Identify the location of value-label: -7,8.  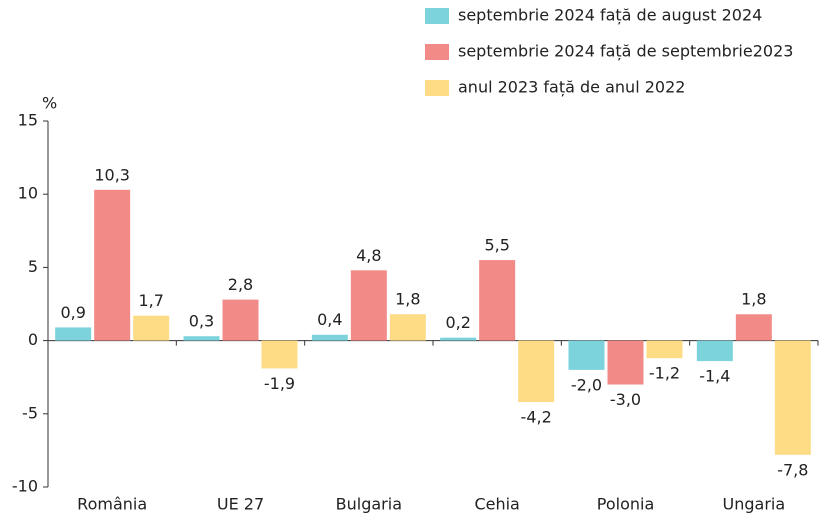
(792, 469).